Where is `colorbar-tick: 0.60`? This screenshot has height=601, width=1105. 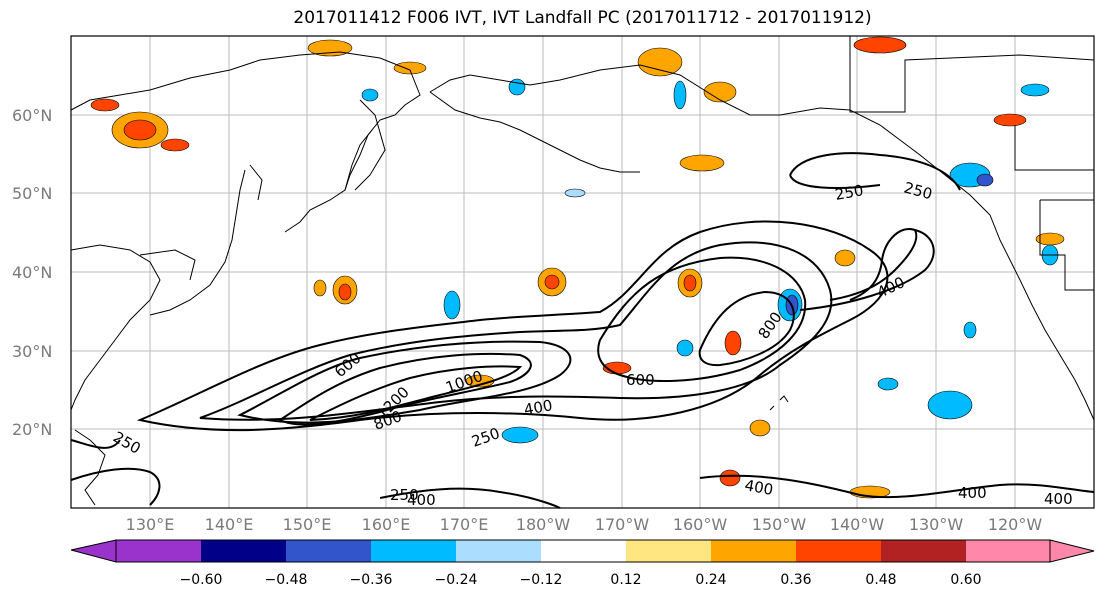 colorbar-tick: 0.60 is located at coordinates (965, 580).